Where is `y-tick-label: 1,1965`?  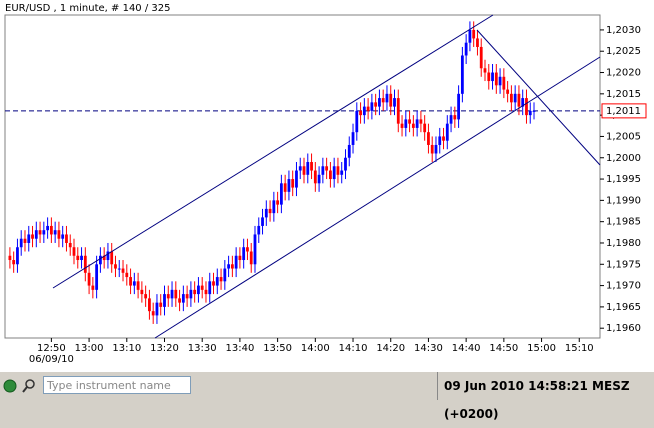 y-tick-label: 1,1965 is located at coordinates (623, 307).